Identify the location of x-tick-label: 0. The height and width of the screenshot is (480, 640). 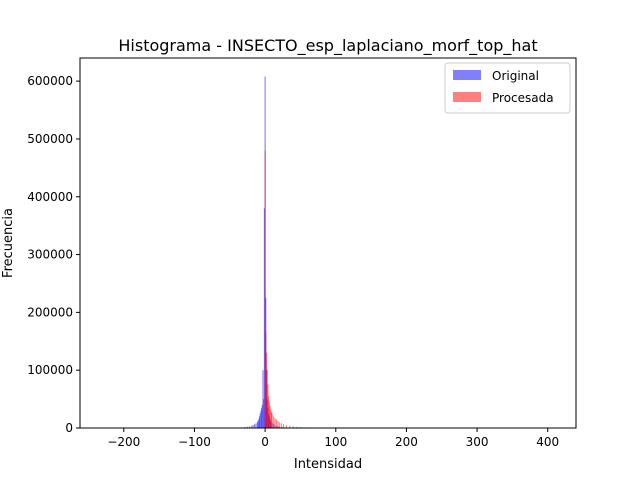
(265, 442).